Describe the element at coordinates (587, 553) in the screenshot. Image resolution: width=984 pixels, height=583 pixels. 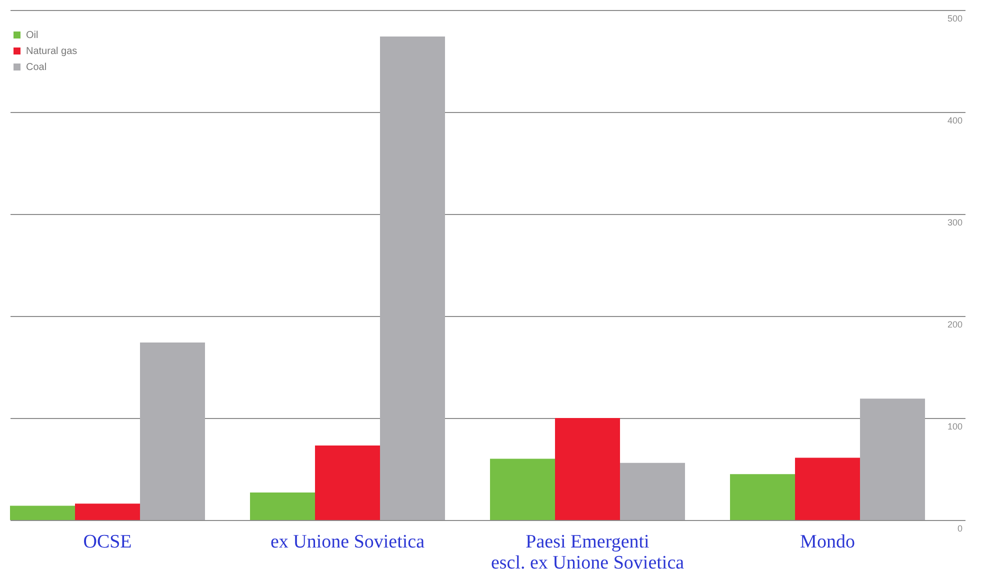
I see `x-tick-label: Paesi Emergenti escl. ex Unione Sovietica` at that location.